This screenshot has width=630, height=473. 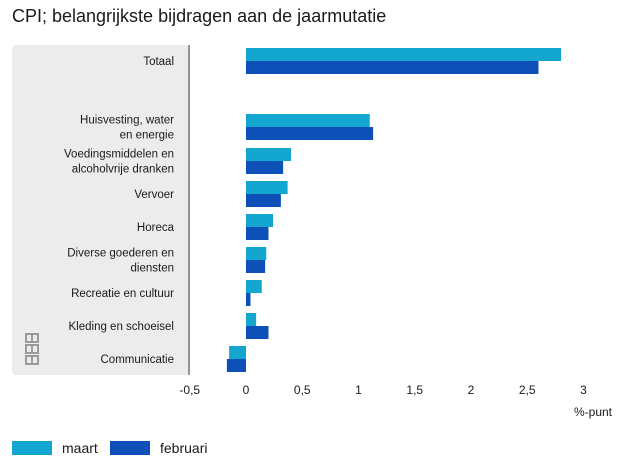 I want to click on x-axis-label: %-punt, so click(x=593, y=412).